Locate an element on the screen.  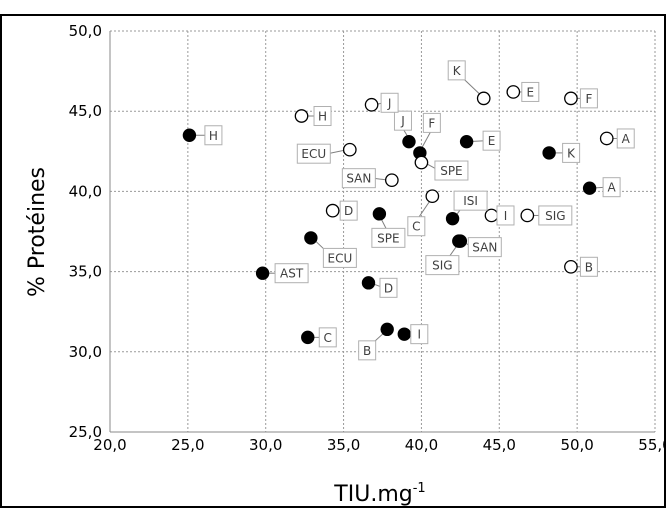
data-label-text: SIG is located at coordinates (442, 266).